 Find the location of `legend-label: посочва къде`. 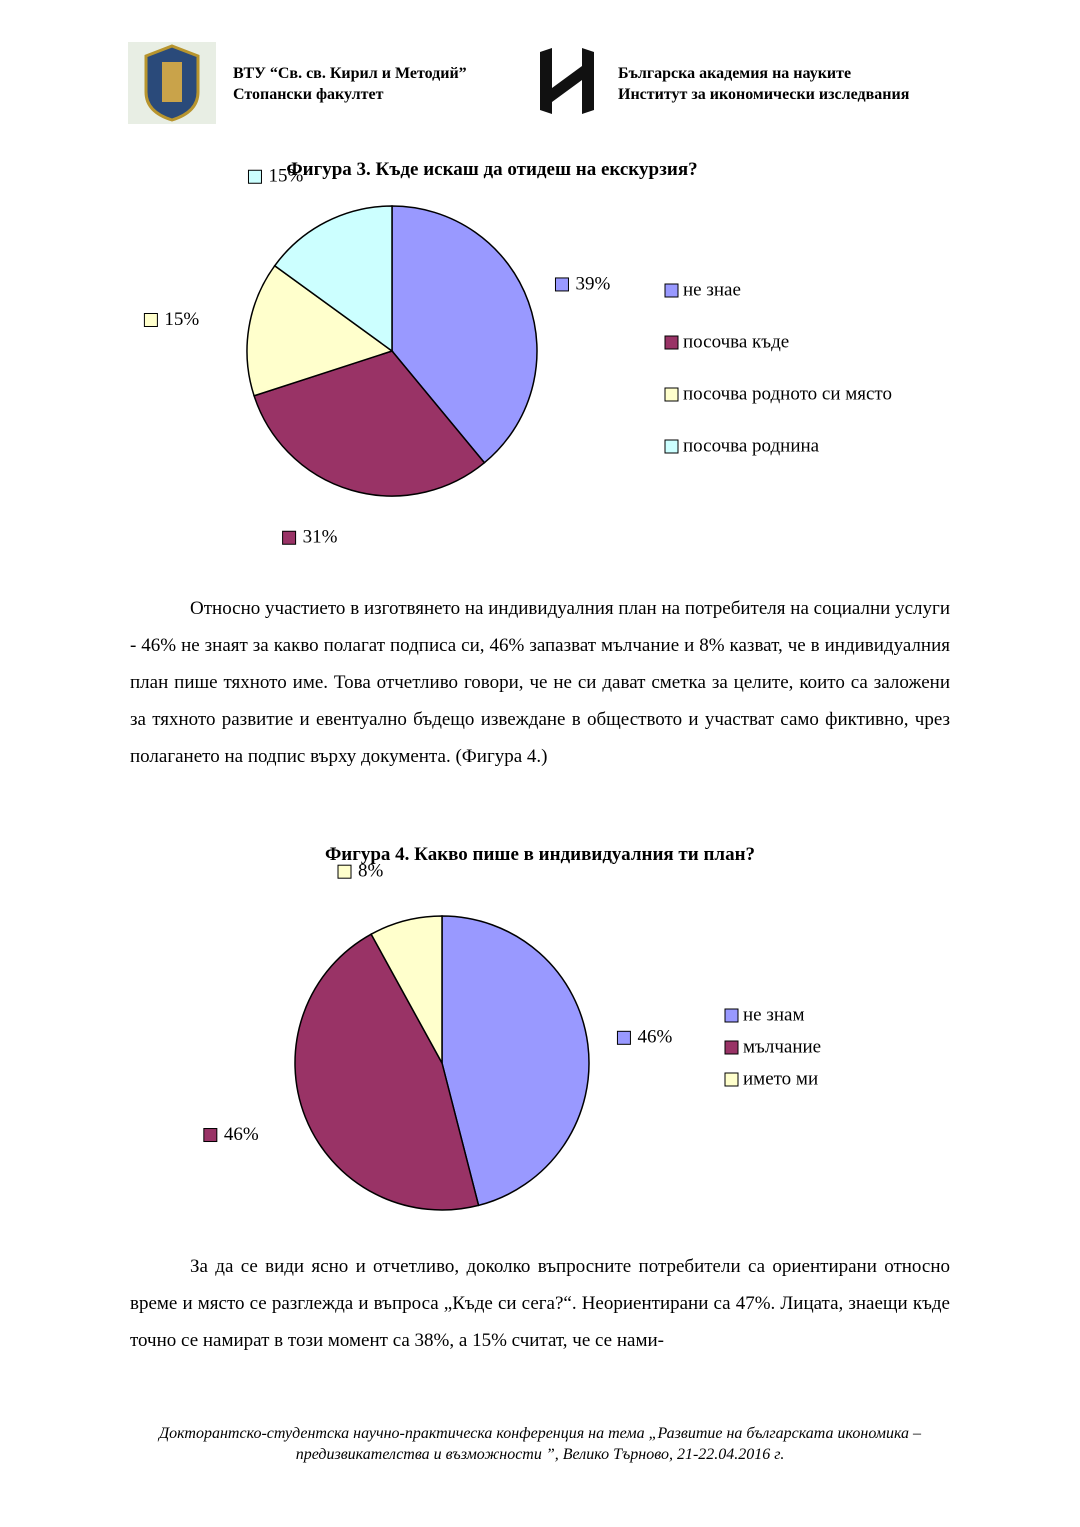

legend-label: посочва къде is located at coordinates (736, 341).